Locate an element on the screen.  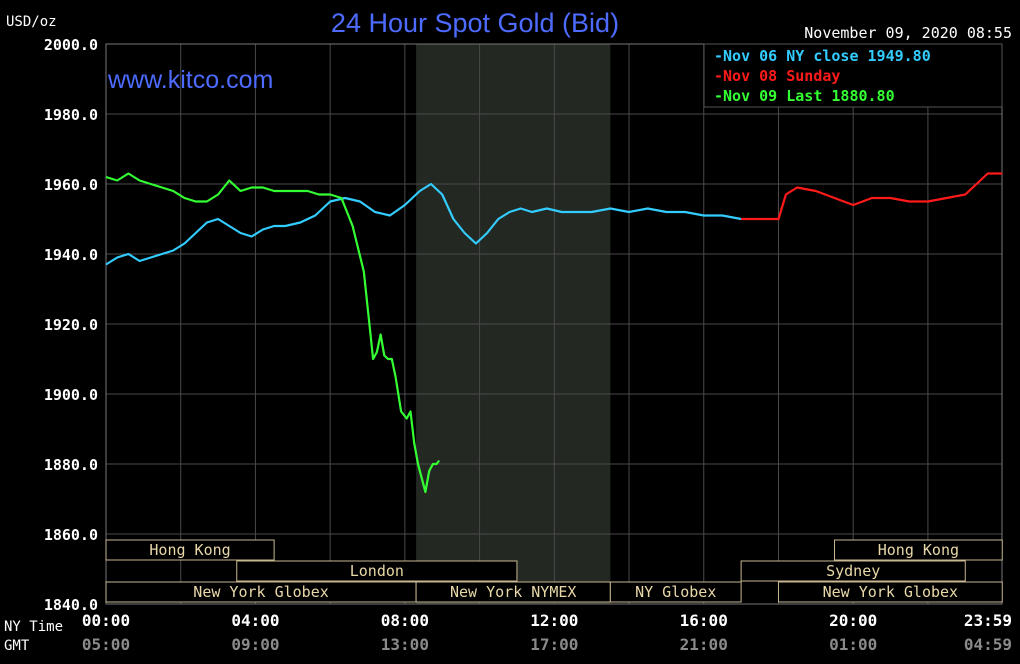
x-tick-gmt: 09:00 is located at coordinates (255, 644).